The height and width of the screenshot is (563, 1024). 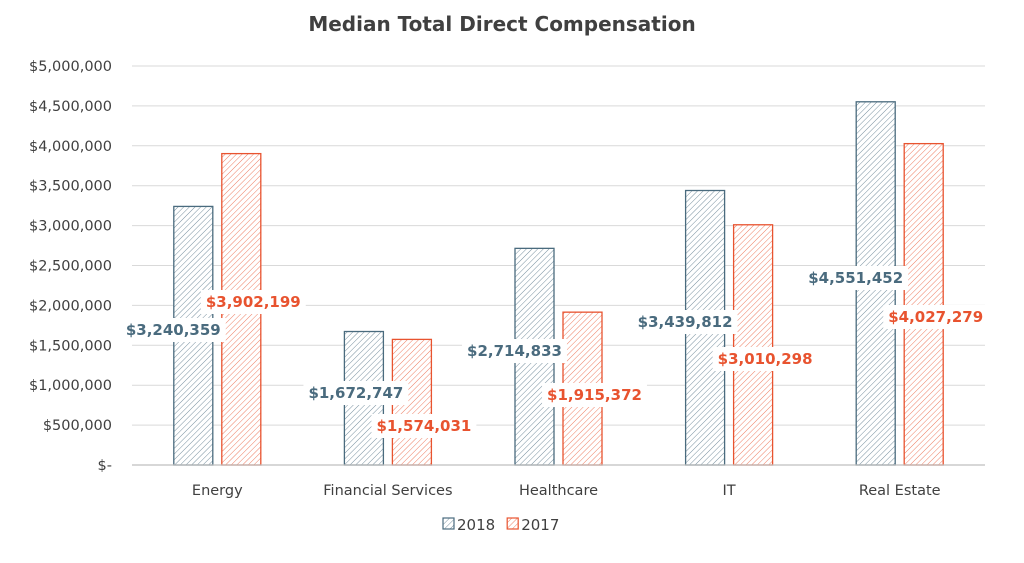 What do you see at coordinates (753, 345) in the screenshot?
I see `bar-2017-it` at bounding box center [753, 345].